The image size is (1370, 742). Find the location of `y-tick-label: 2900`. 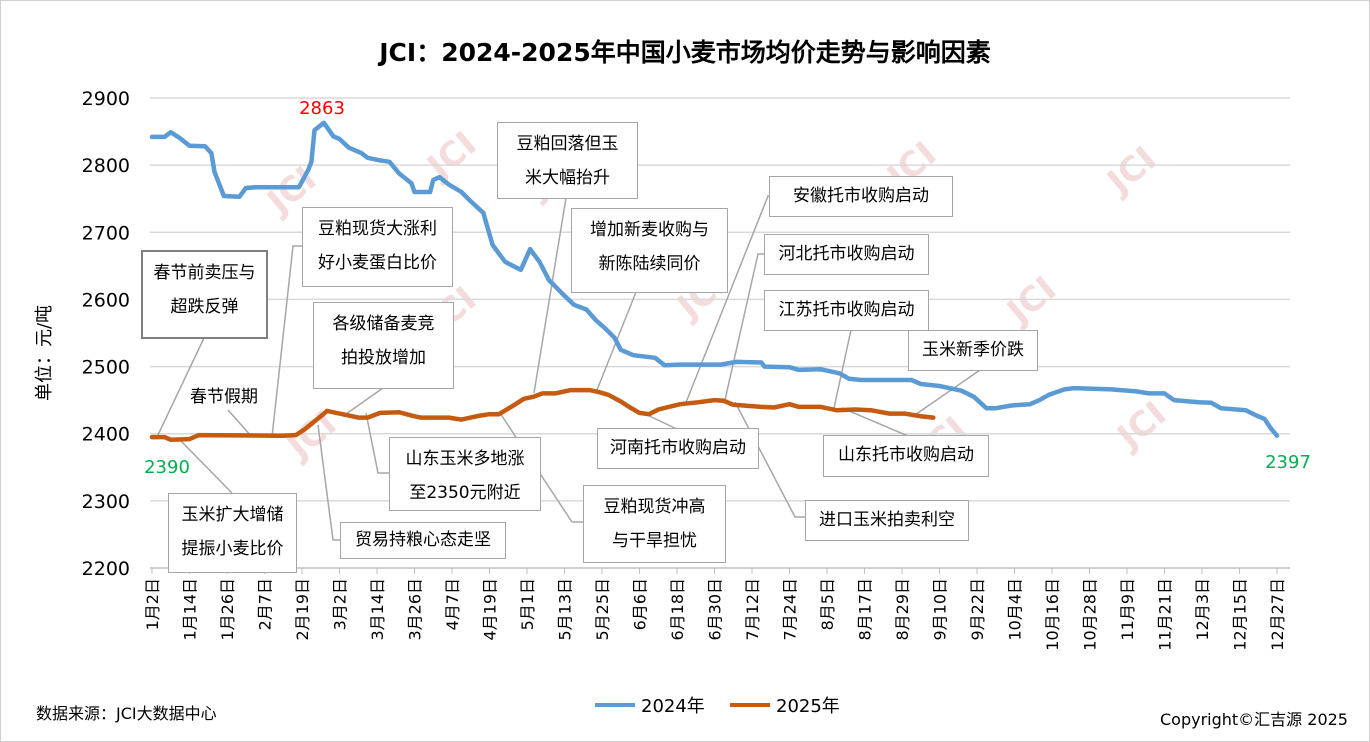

y-tick-label: 2900 is located at coordinates (106, 99).